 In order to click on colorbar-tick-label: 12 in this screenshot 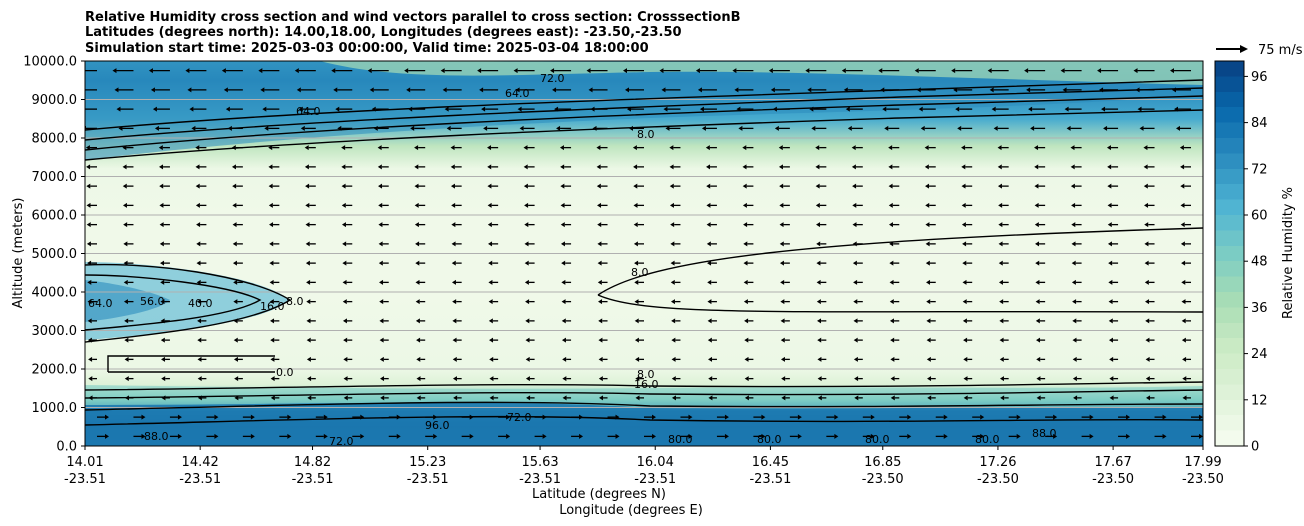, I will do `click(1259, 400)`.